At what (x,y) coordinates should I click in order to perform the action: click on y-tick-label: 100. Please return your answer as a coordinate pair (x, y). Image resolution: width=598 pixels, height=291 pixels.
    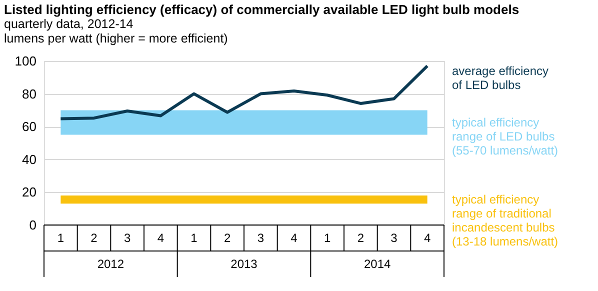
    Looking at the image, I should click on (25, 61).